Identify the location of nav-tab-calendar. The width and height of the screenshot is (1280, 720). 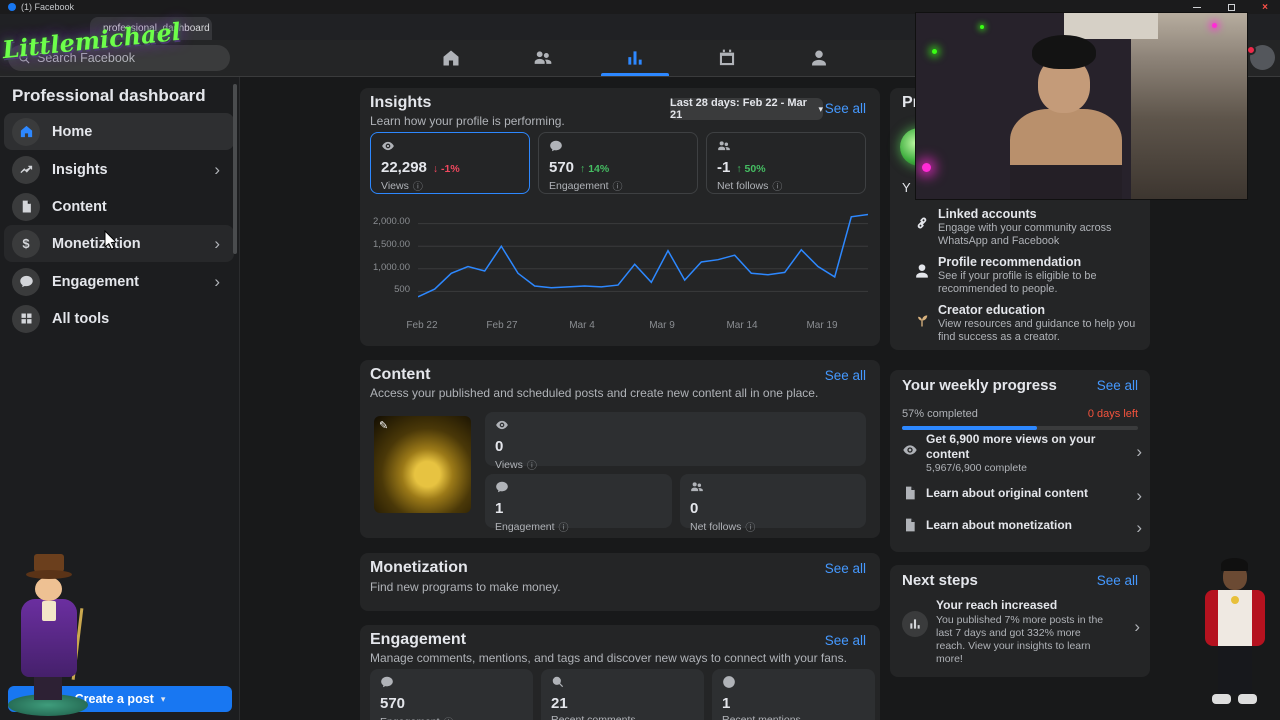
(727, 58).